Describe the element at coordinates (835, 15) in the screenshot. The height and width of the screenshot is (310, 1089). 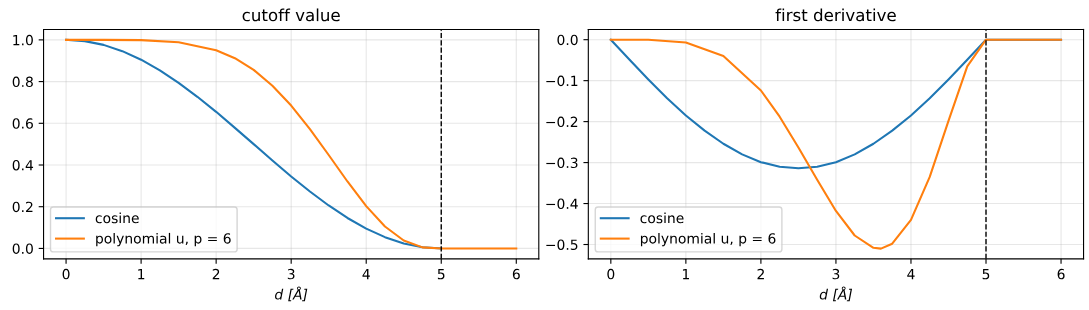
I see `chart-title: first derivative` at that location.